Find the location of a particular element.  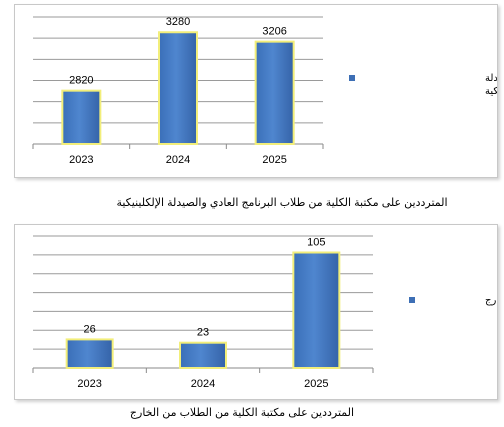

data-label: 3206 is located at coordinates (274, 32).